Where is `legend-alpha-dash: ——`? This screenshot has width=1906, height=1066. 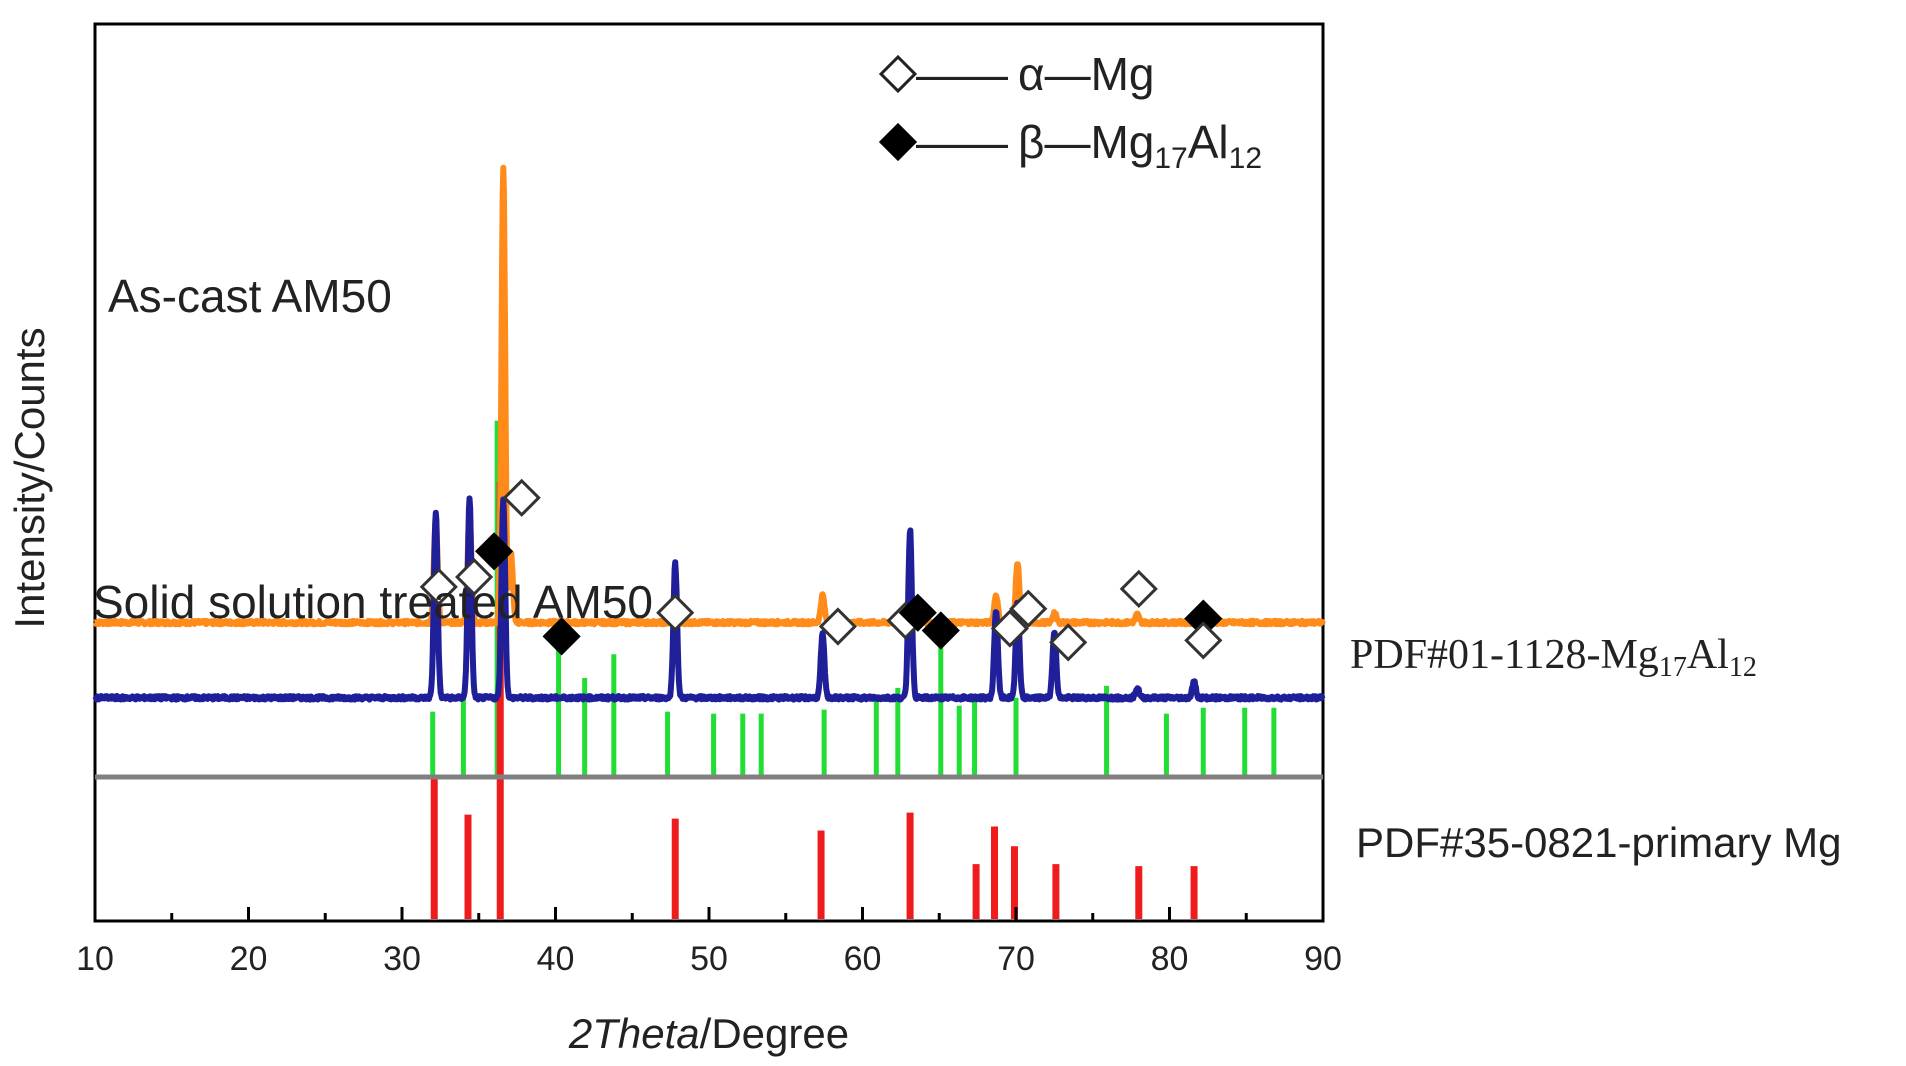 legend-alpha-dash: —— is located at coordinates (962, 74).